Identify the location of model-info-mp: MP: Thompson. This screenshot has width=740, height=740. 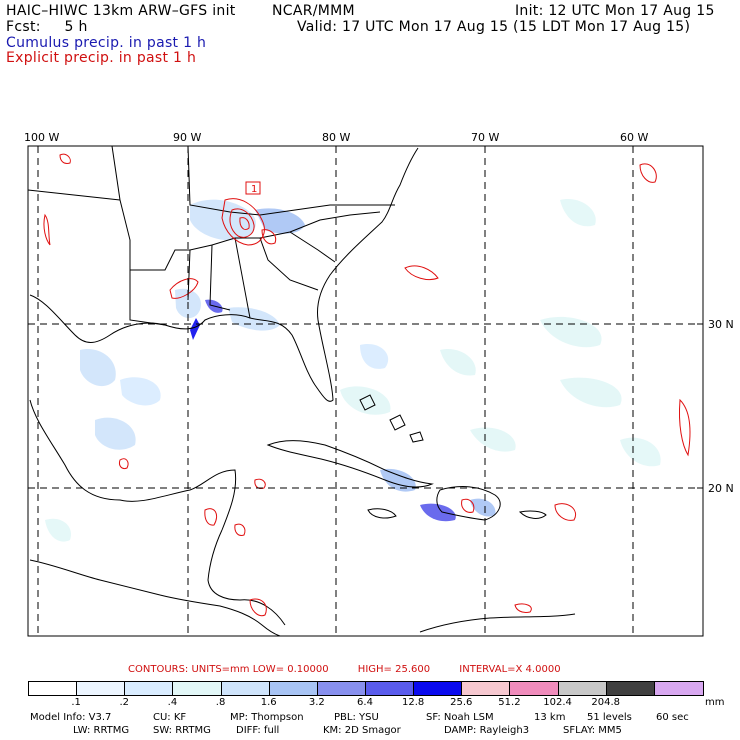
(267, 717).